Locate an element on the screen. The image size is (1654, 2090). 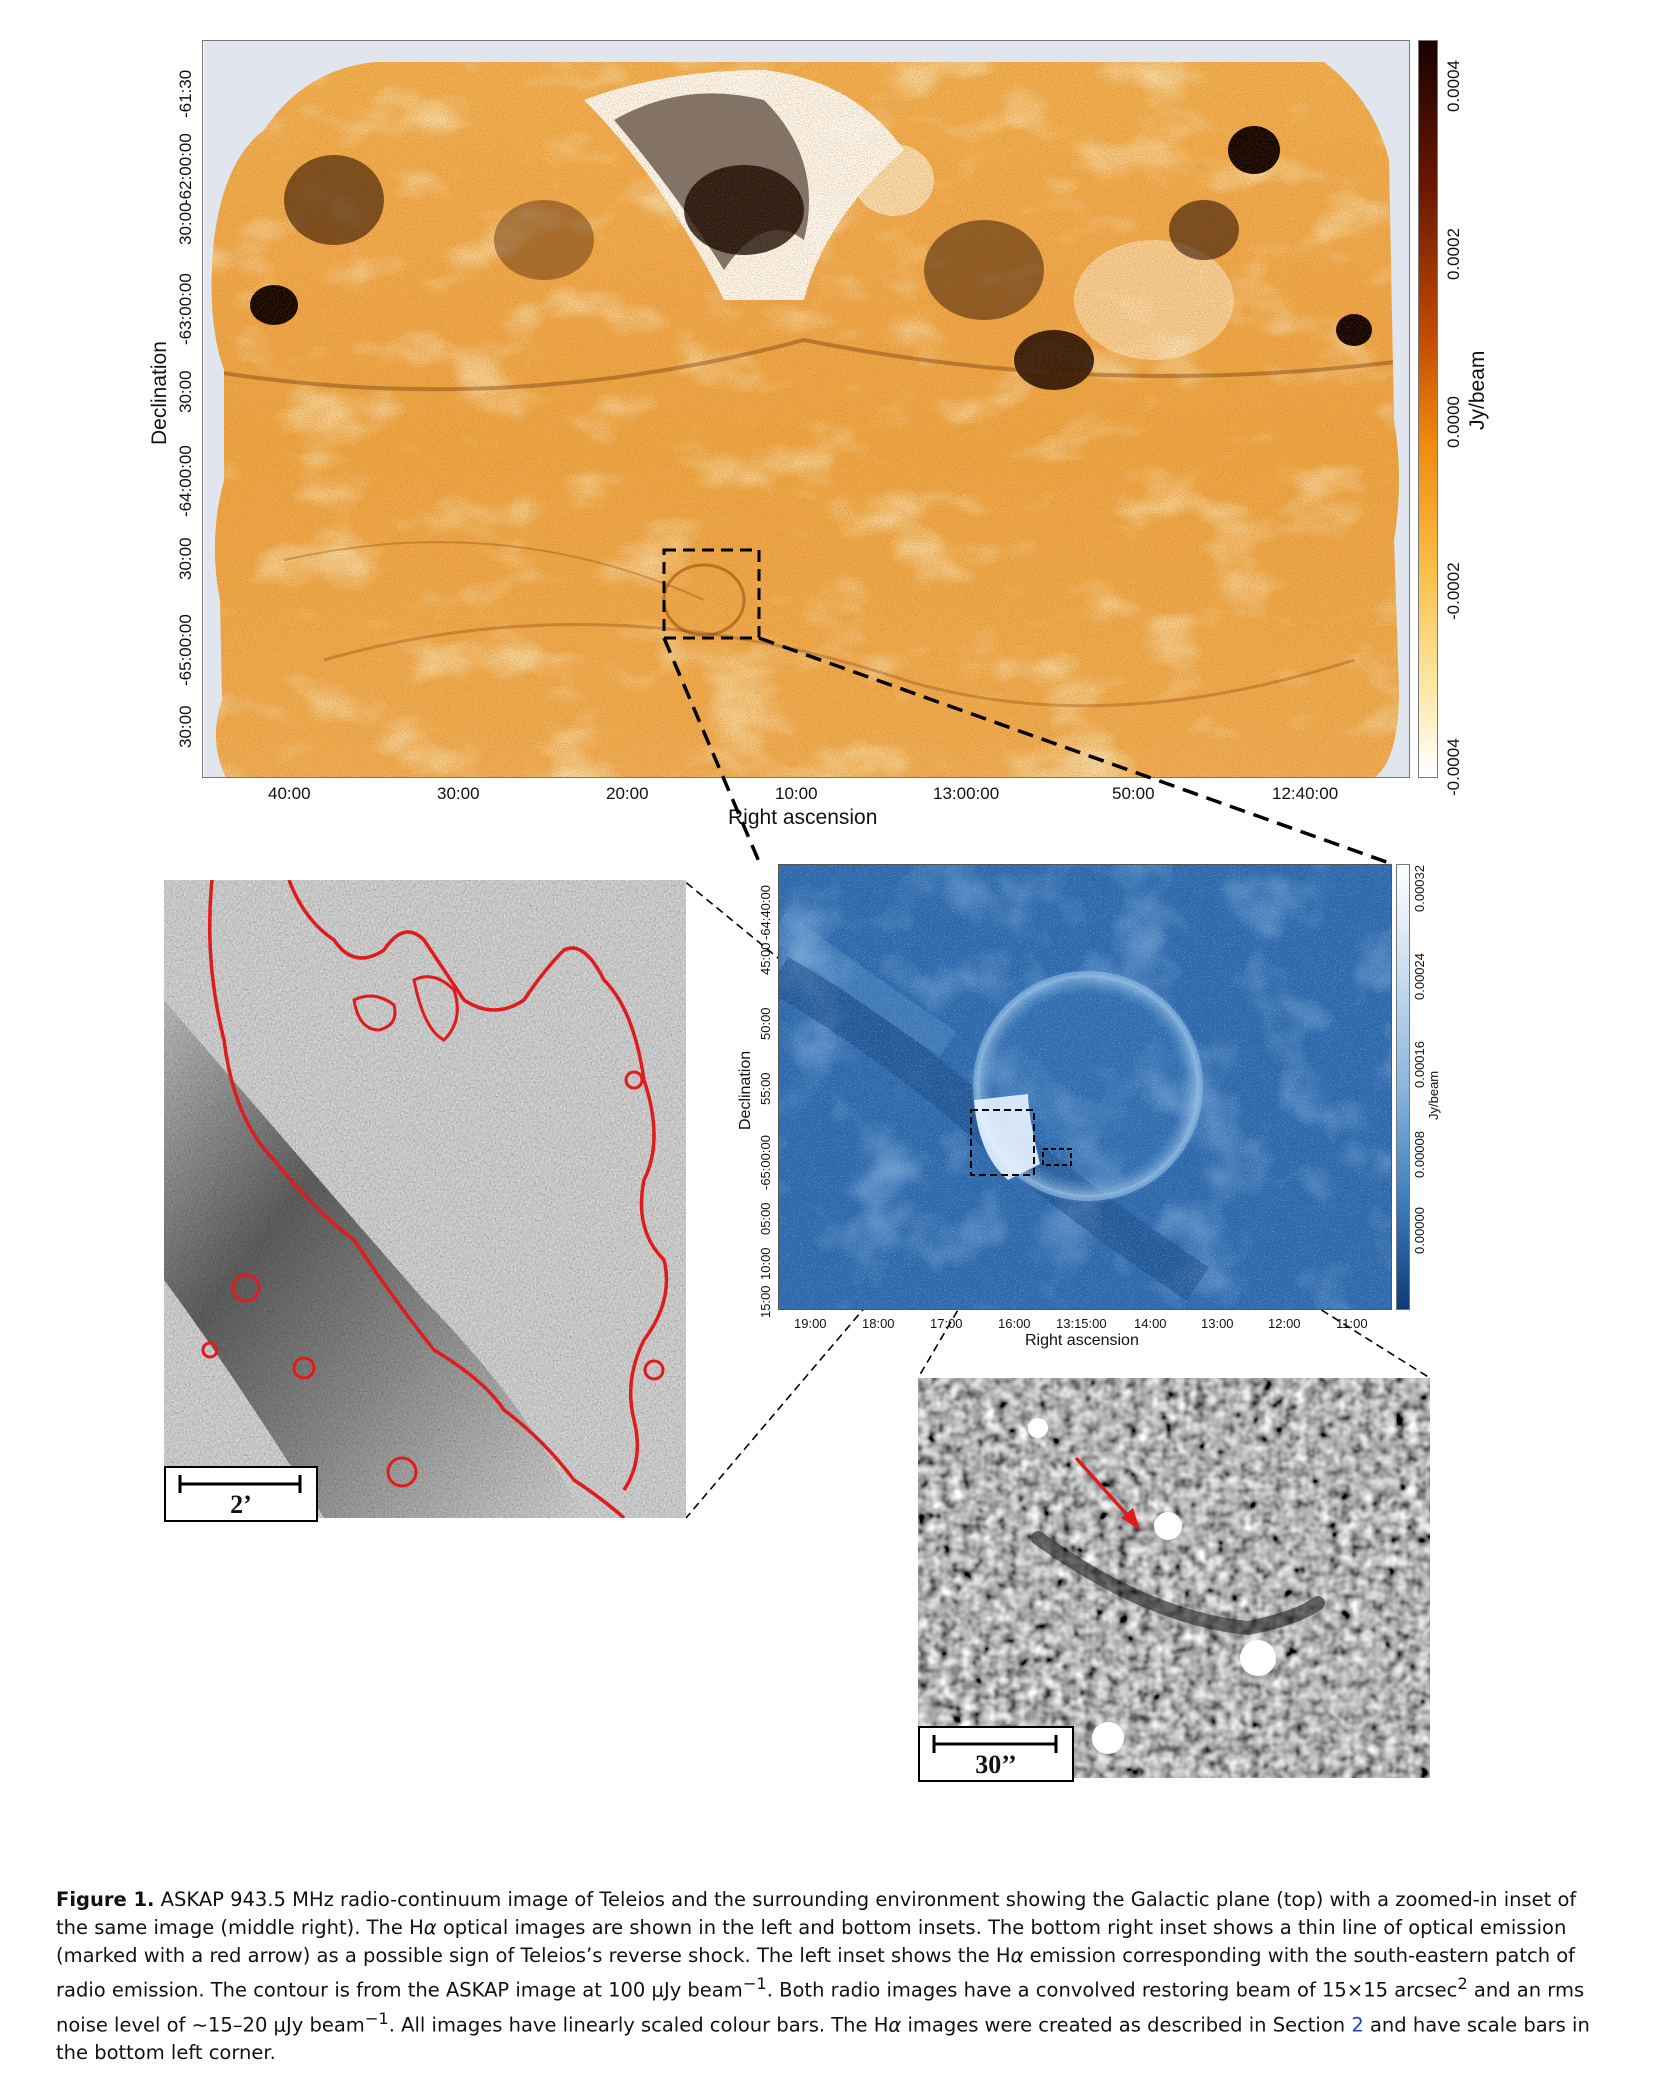
middle-dec-tick: 15:00 is located at coordinates (765, 1301).